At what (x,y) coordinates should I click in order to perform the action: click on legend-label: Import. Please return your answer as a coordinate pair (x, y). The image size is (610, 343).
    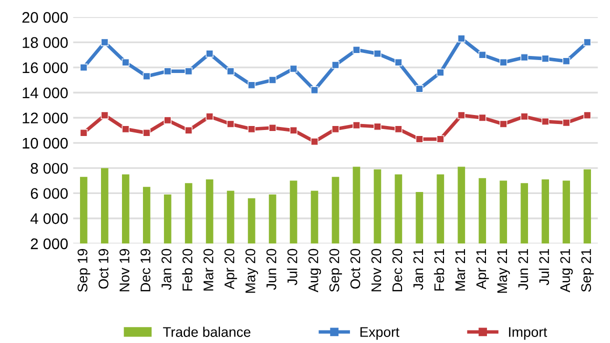
    Looking at the image, I should click on (528, 333).